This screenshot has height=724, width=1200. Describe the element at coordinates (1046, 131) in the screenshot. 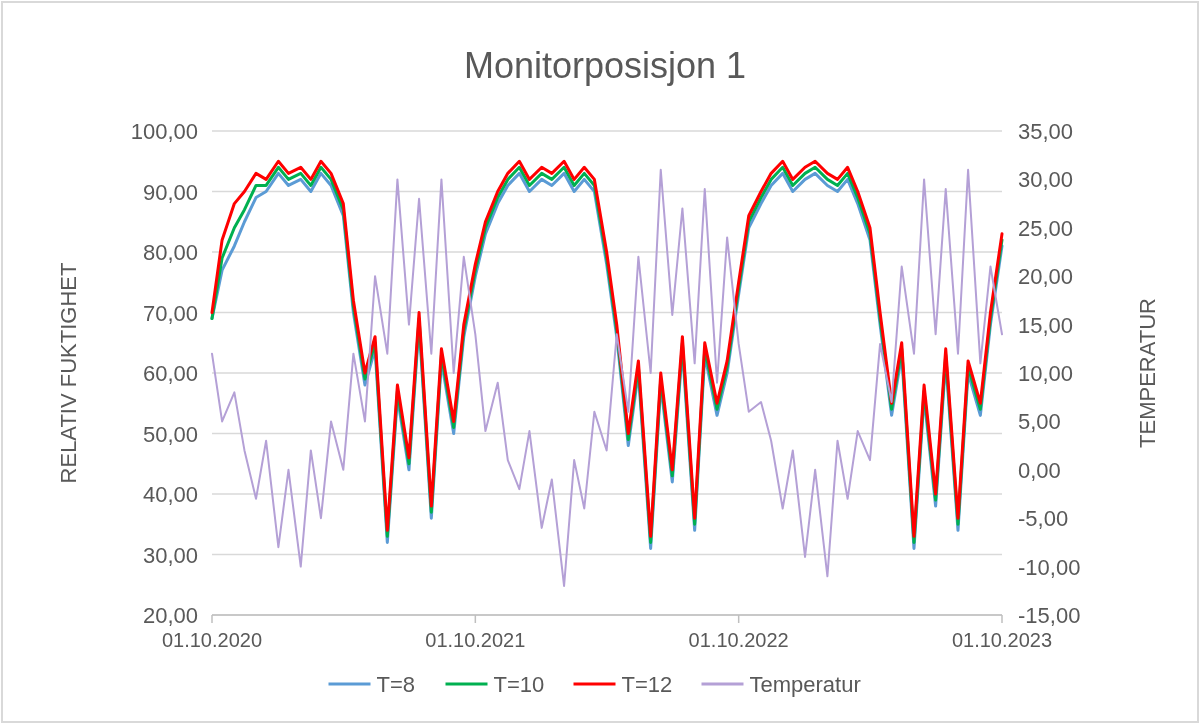

I see `y2-tick-label: 35,00` at that location.